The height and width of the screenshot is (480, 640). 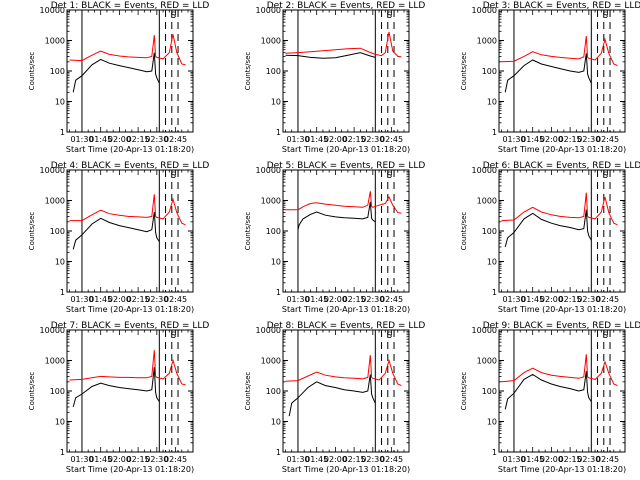 I want to click on panel-title: Det 7: BLACK = Events, RED = LLD, so click(x=130, y=326).